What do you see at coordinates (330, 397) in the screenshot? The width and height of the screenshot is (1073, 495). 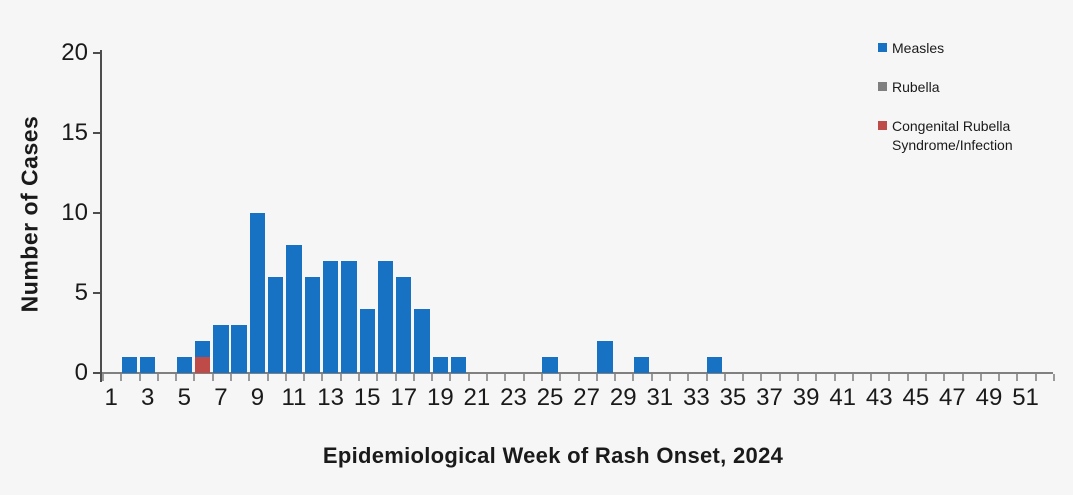 I see `x-tick-label-13: 13` at bounding box center [330, 397].